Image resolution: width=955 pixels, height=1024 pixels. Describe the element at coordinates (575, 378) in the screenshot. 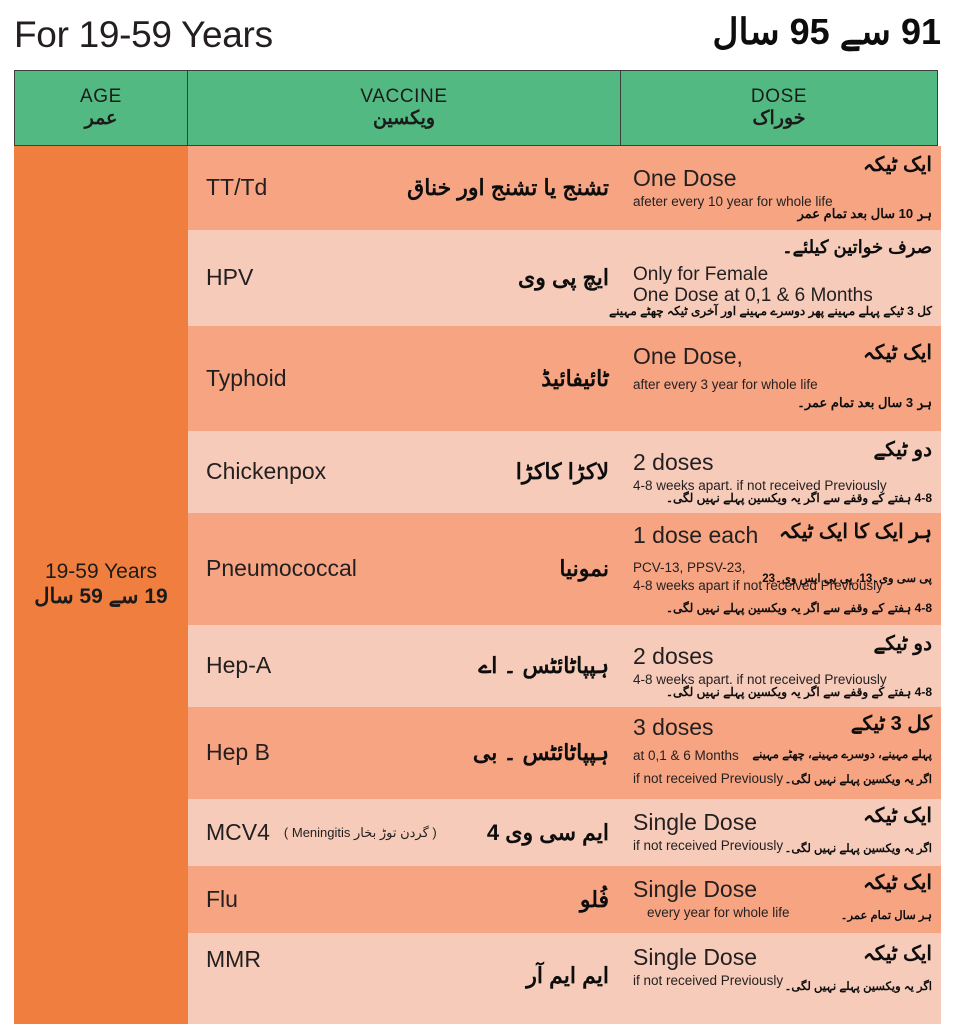

I see `vaccine-name-urdu: ٹائیفائیڈ` at that location.